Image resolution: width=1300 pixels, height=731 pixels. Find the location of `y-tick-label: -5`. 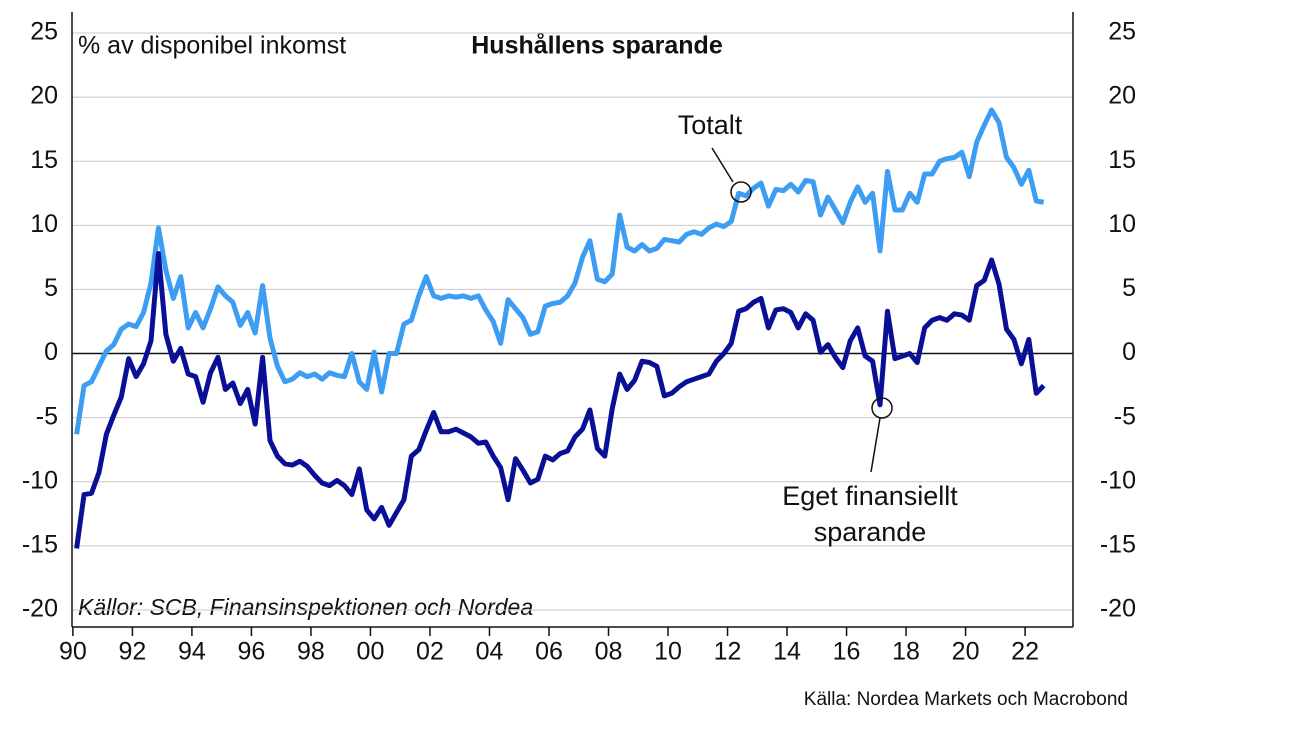

y-tick-label: -5 is located at coordinates (47, 416).